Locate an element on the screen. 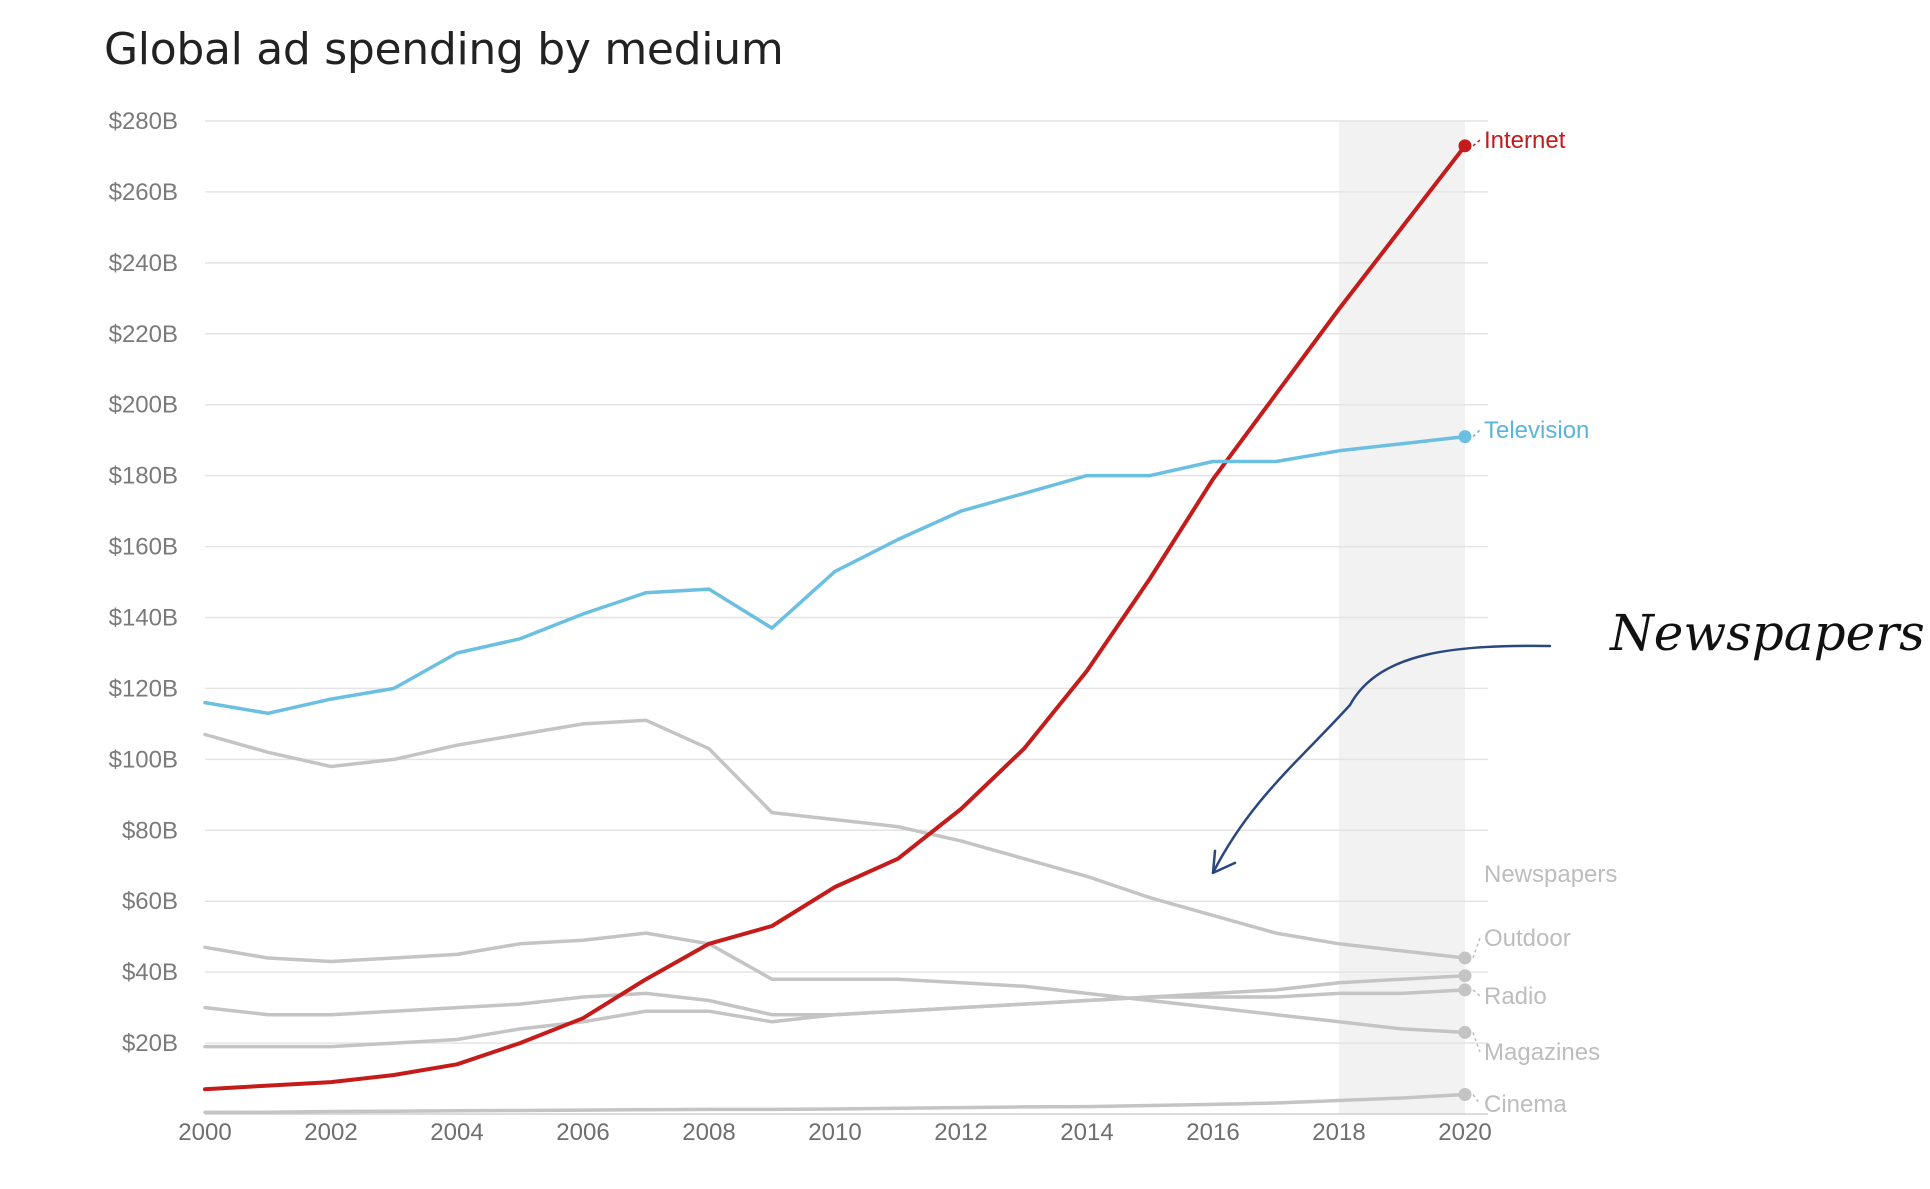 Image resolution: width=1930 pixels, height=1189 pixels. end-marker-magazines is located at coordinates (1465, 1032).